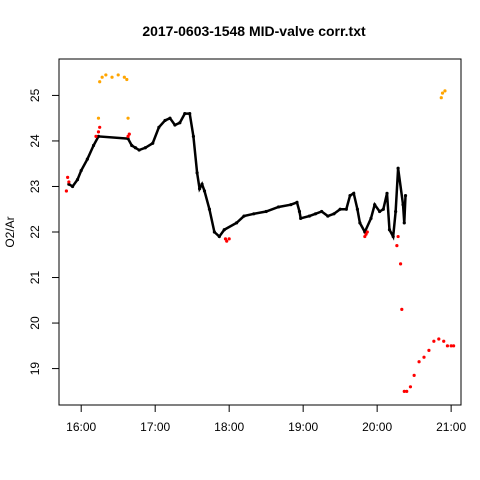  Describe the element at coordinates (35, 369) in the screenshot. I see `y-tick-label: 19` at that location.